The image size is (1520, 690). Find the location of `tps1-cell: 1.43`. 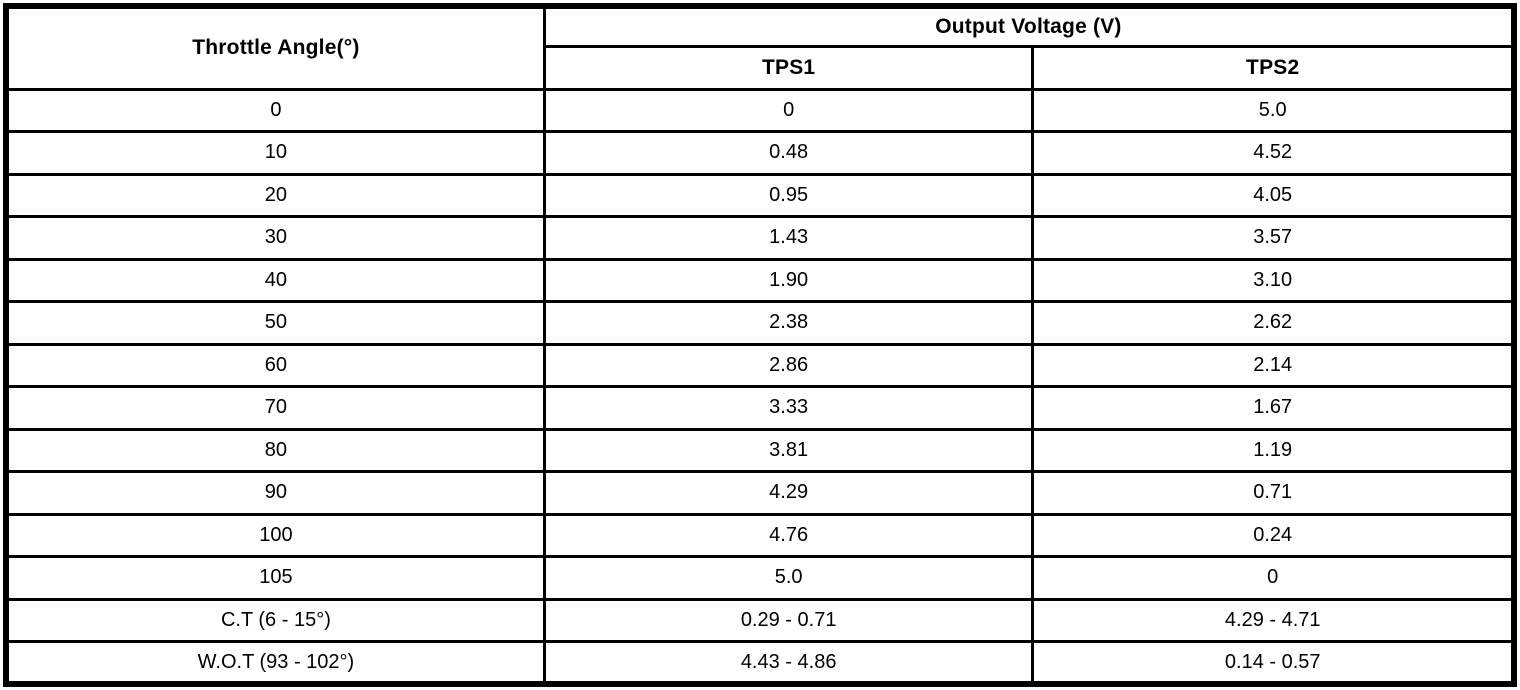

tps1-cell: 1.43 is located at coordinates (788, 238).